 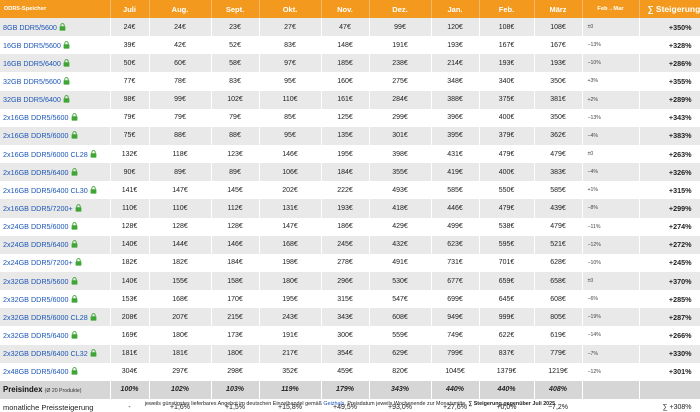 I want to click on delta-cell: −8%, so click(x=611, y=208).